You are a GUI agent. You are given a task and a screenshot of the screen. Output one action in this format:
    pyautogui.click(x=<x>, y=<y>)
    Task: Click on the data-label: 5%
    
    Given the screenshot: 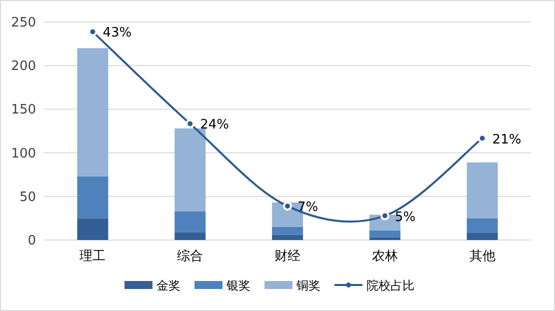 What is the action you would take?
    pyautogui.click(x=405, y=217)
    